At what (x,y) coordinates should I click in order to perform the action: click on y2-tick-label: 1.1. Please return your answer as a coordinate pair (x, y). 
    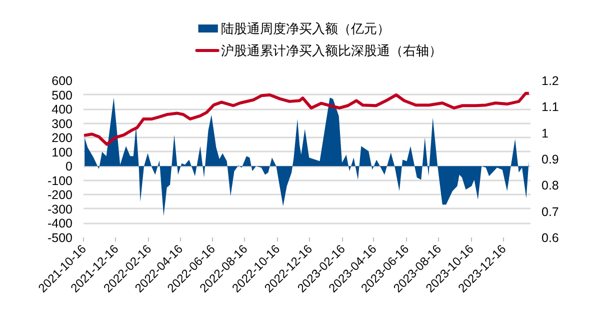
    Looking at the image, I should click on (550, 107).